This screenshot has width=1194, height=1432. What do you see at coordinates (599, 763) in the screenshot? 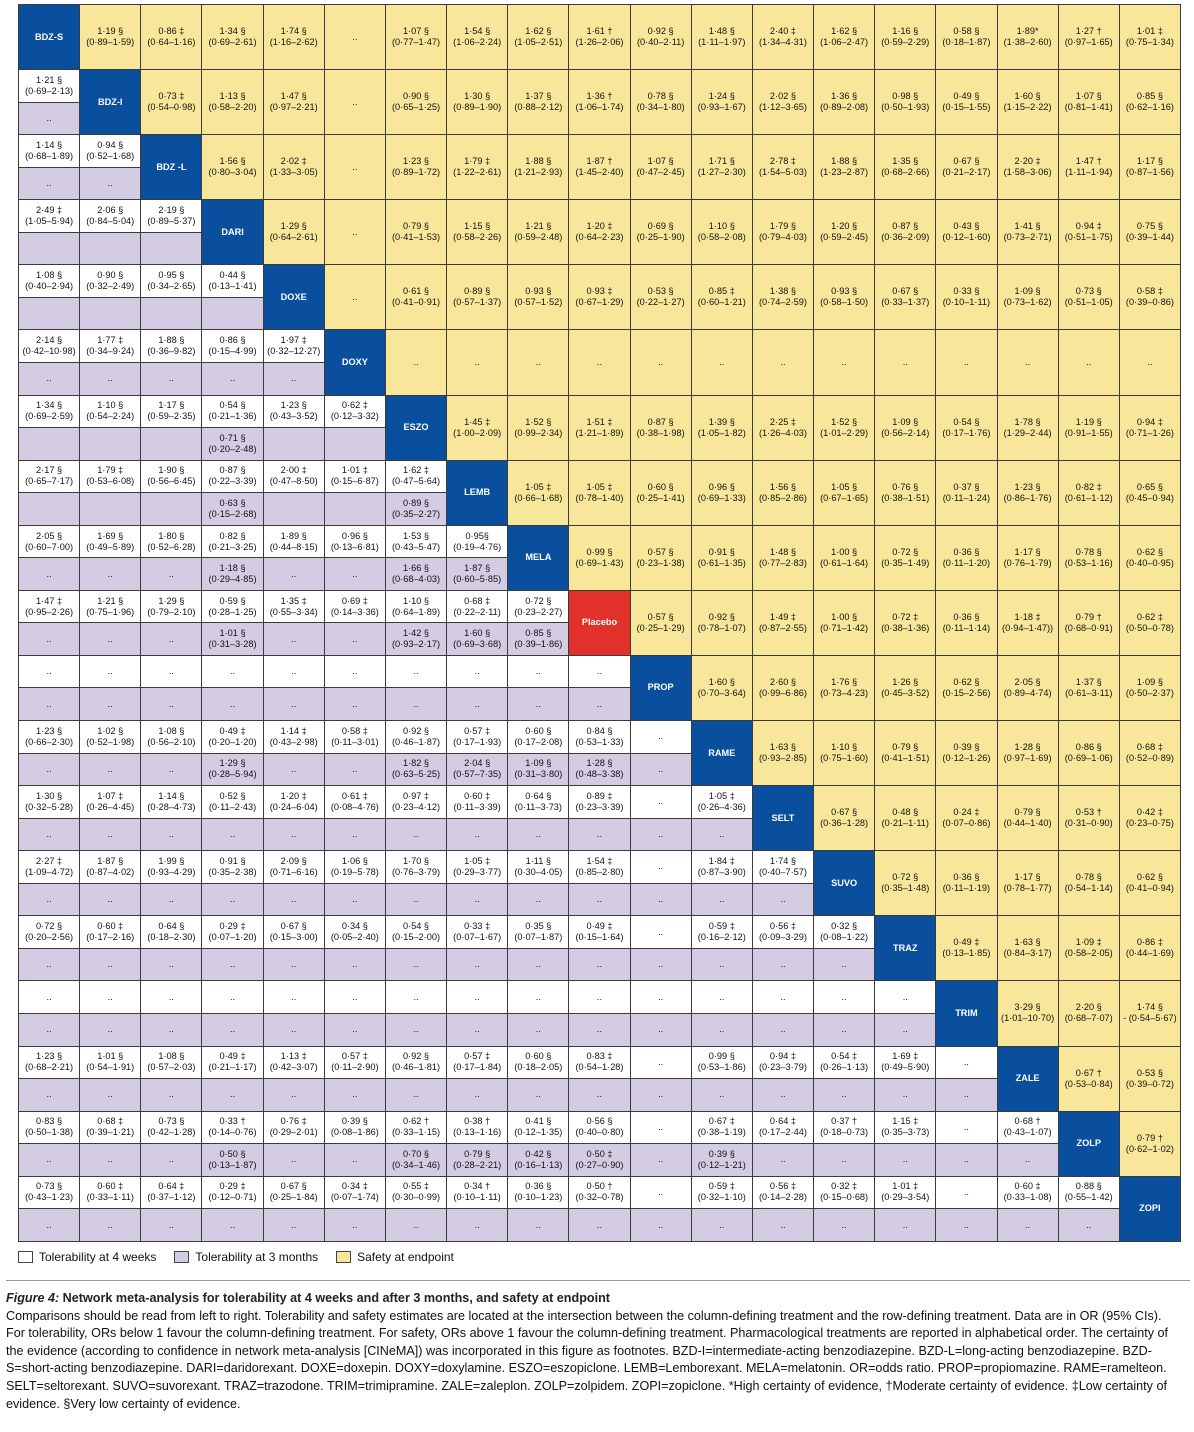
I see `estimate-text: 1·28 §` at bounding box center [599, 763].